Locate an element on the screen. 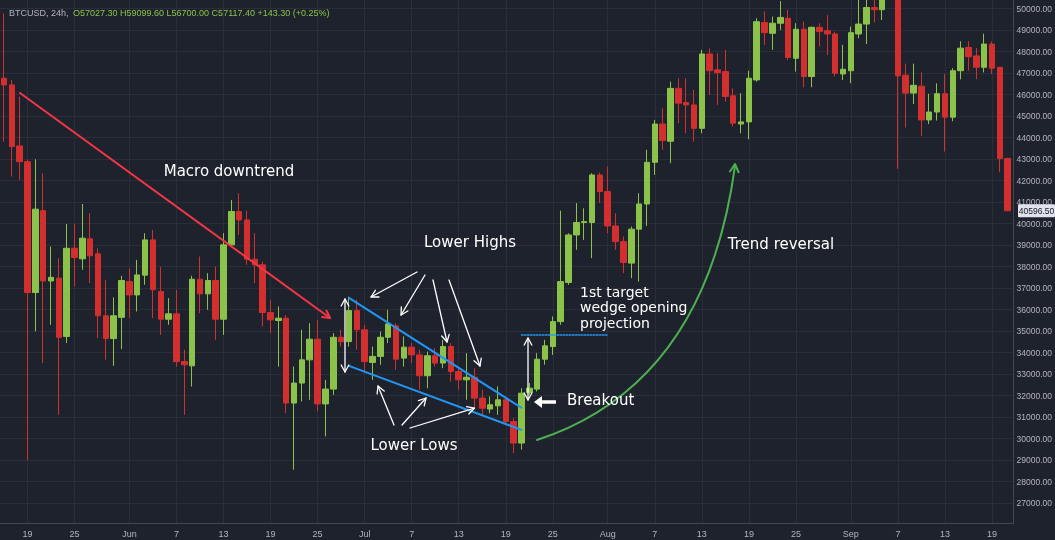 Image resolution: width=1055 pixels, height=540 pixels. y-tick-label: 45000.00 is located at coordinates (1034, 116).